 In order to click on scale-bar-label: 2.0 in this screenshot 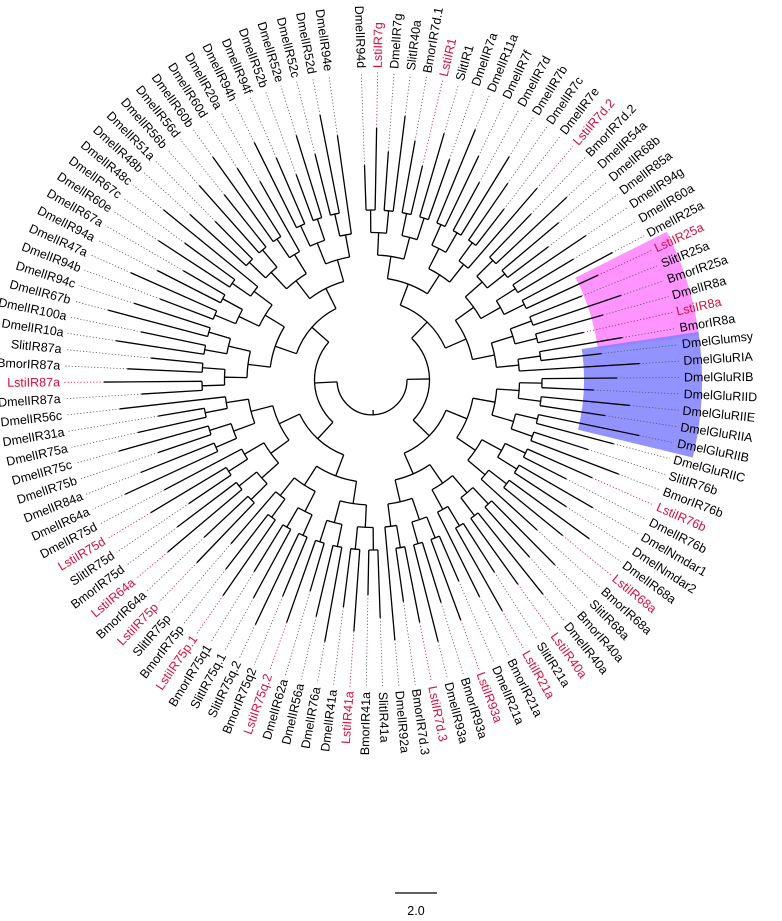, I will do `click(415, 911)`.